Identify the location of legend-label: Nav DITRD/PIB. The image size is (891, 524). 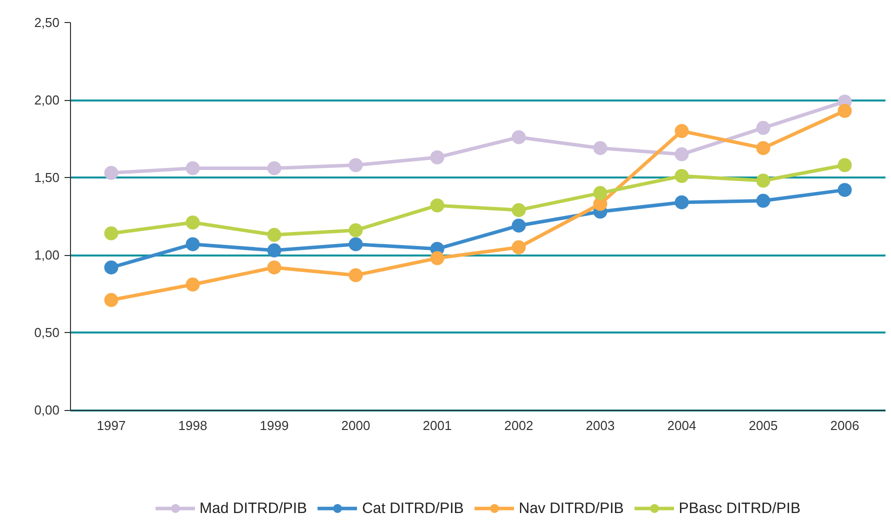
(571, 508).